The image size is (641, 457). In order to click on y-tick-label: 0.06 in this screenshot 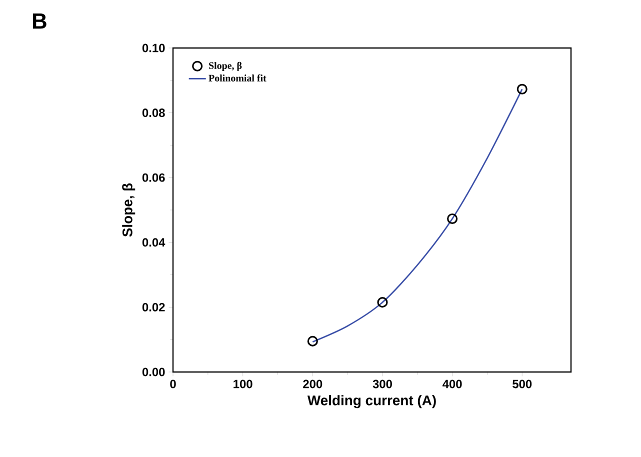, I will do `click(153, 177)`.